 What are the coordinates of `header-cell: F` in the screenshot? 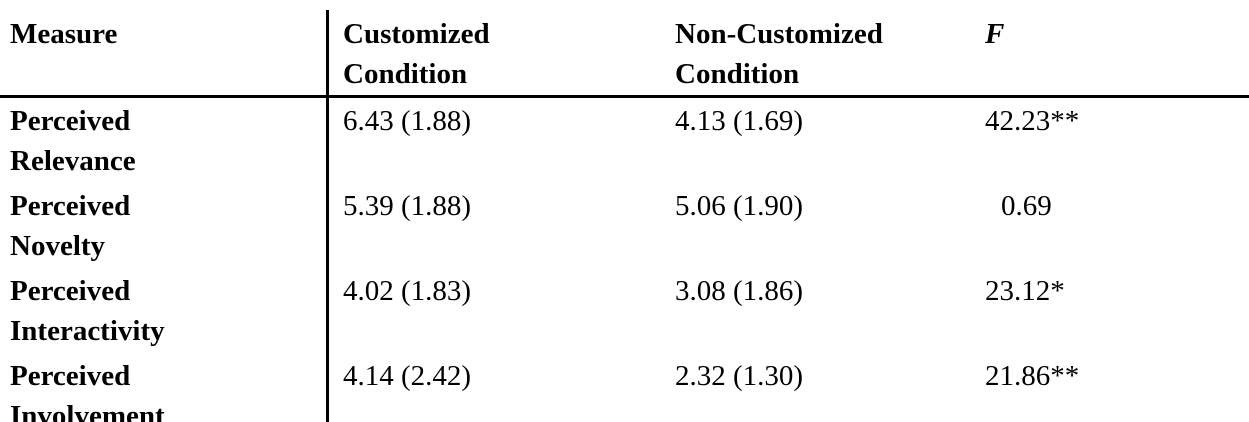 It's located at (995, 34).